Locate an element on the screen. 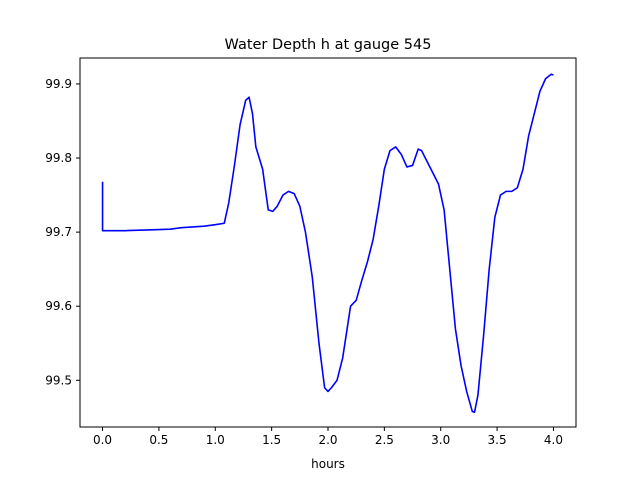 This screenshot has width=640, height=480. y-axis: 99.5 99.6 99.7 99.8 99.9 is located at coordinates (62, 232).